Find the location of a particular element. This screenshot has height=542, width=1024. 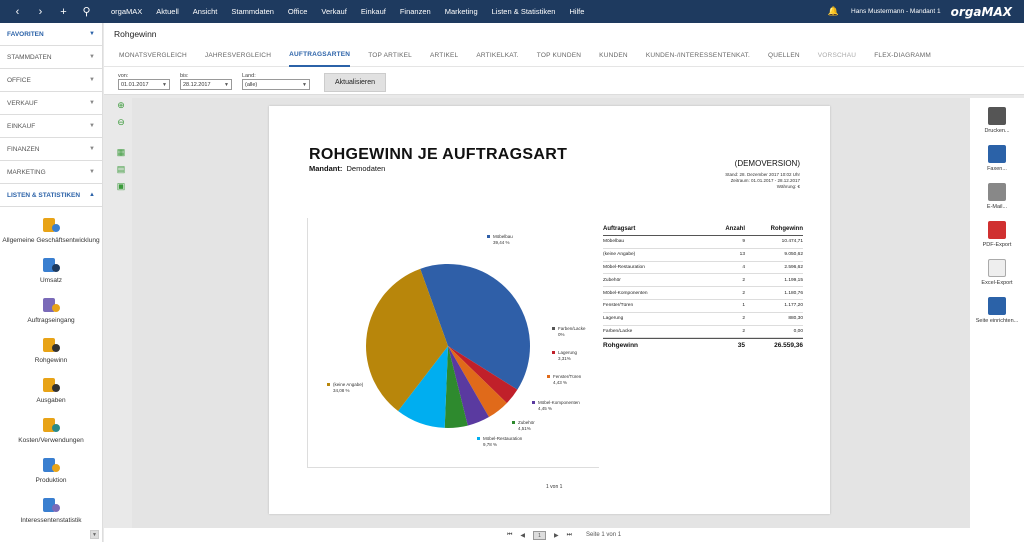

first-page-icon: ⏮ is located at coordinates (509, 534).